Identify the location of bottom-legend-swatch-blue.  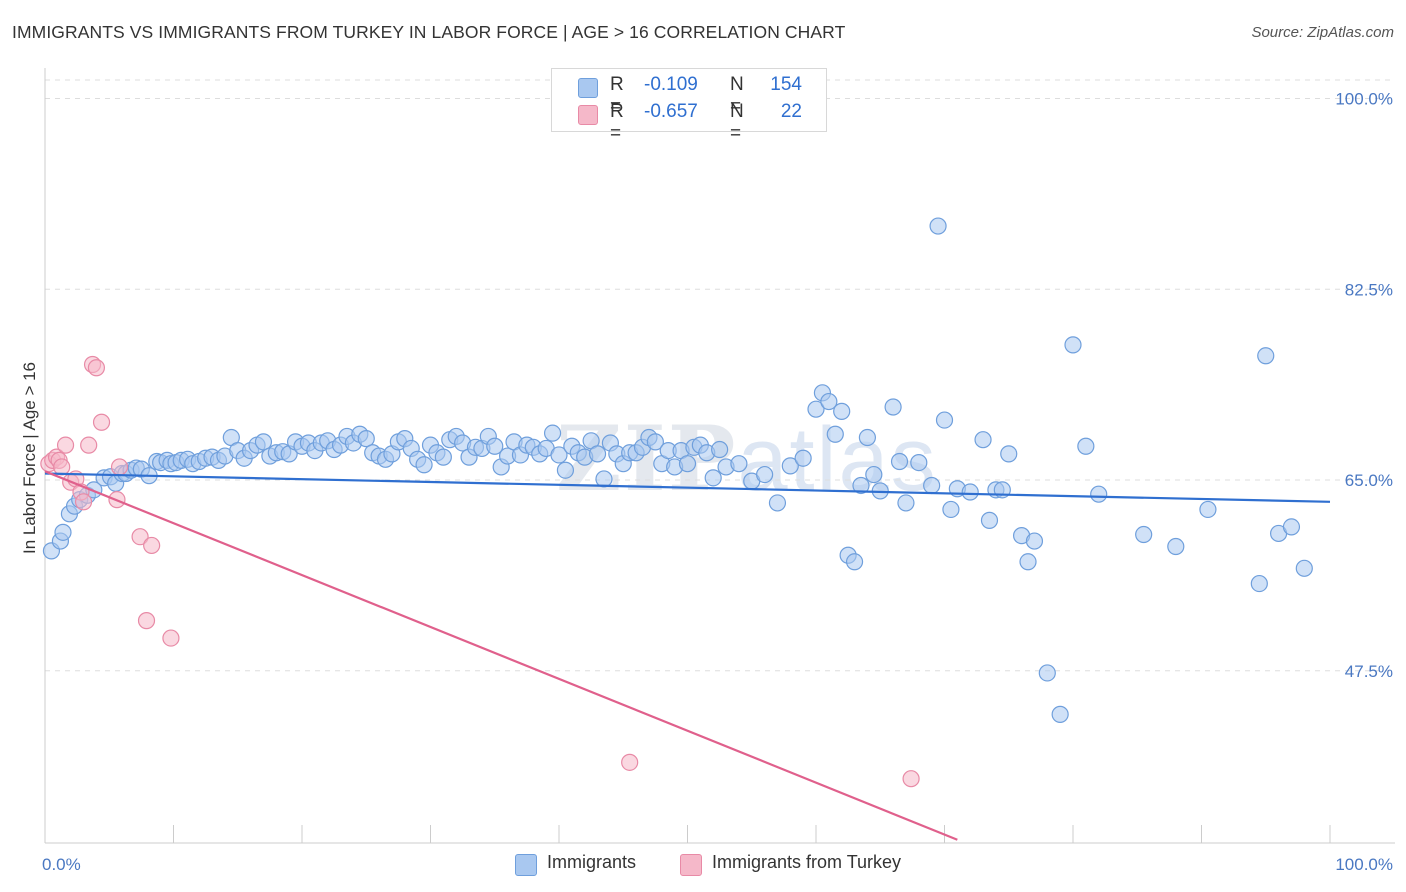
(526, 865).